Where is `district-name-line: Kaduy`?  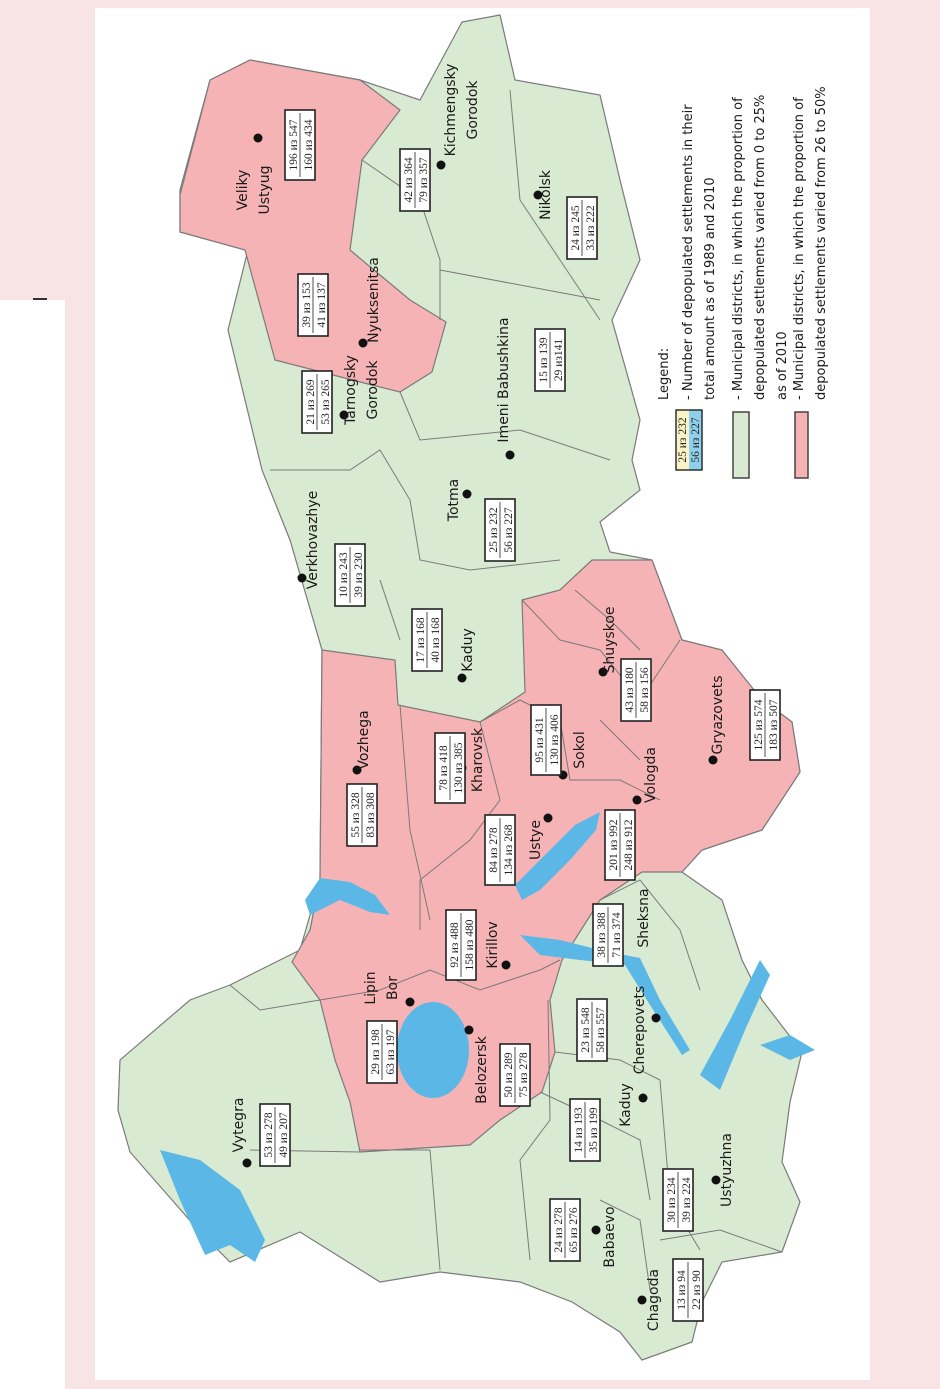
district-name-line: Kaduy is located at coordinates (626, 1105).